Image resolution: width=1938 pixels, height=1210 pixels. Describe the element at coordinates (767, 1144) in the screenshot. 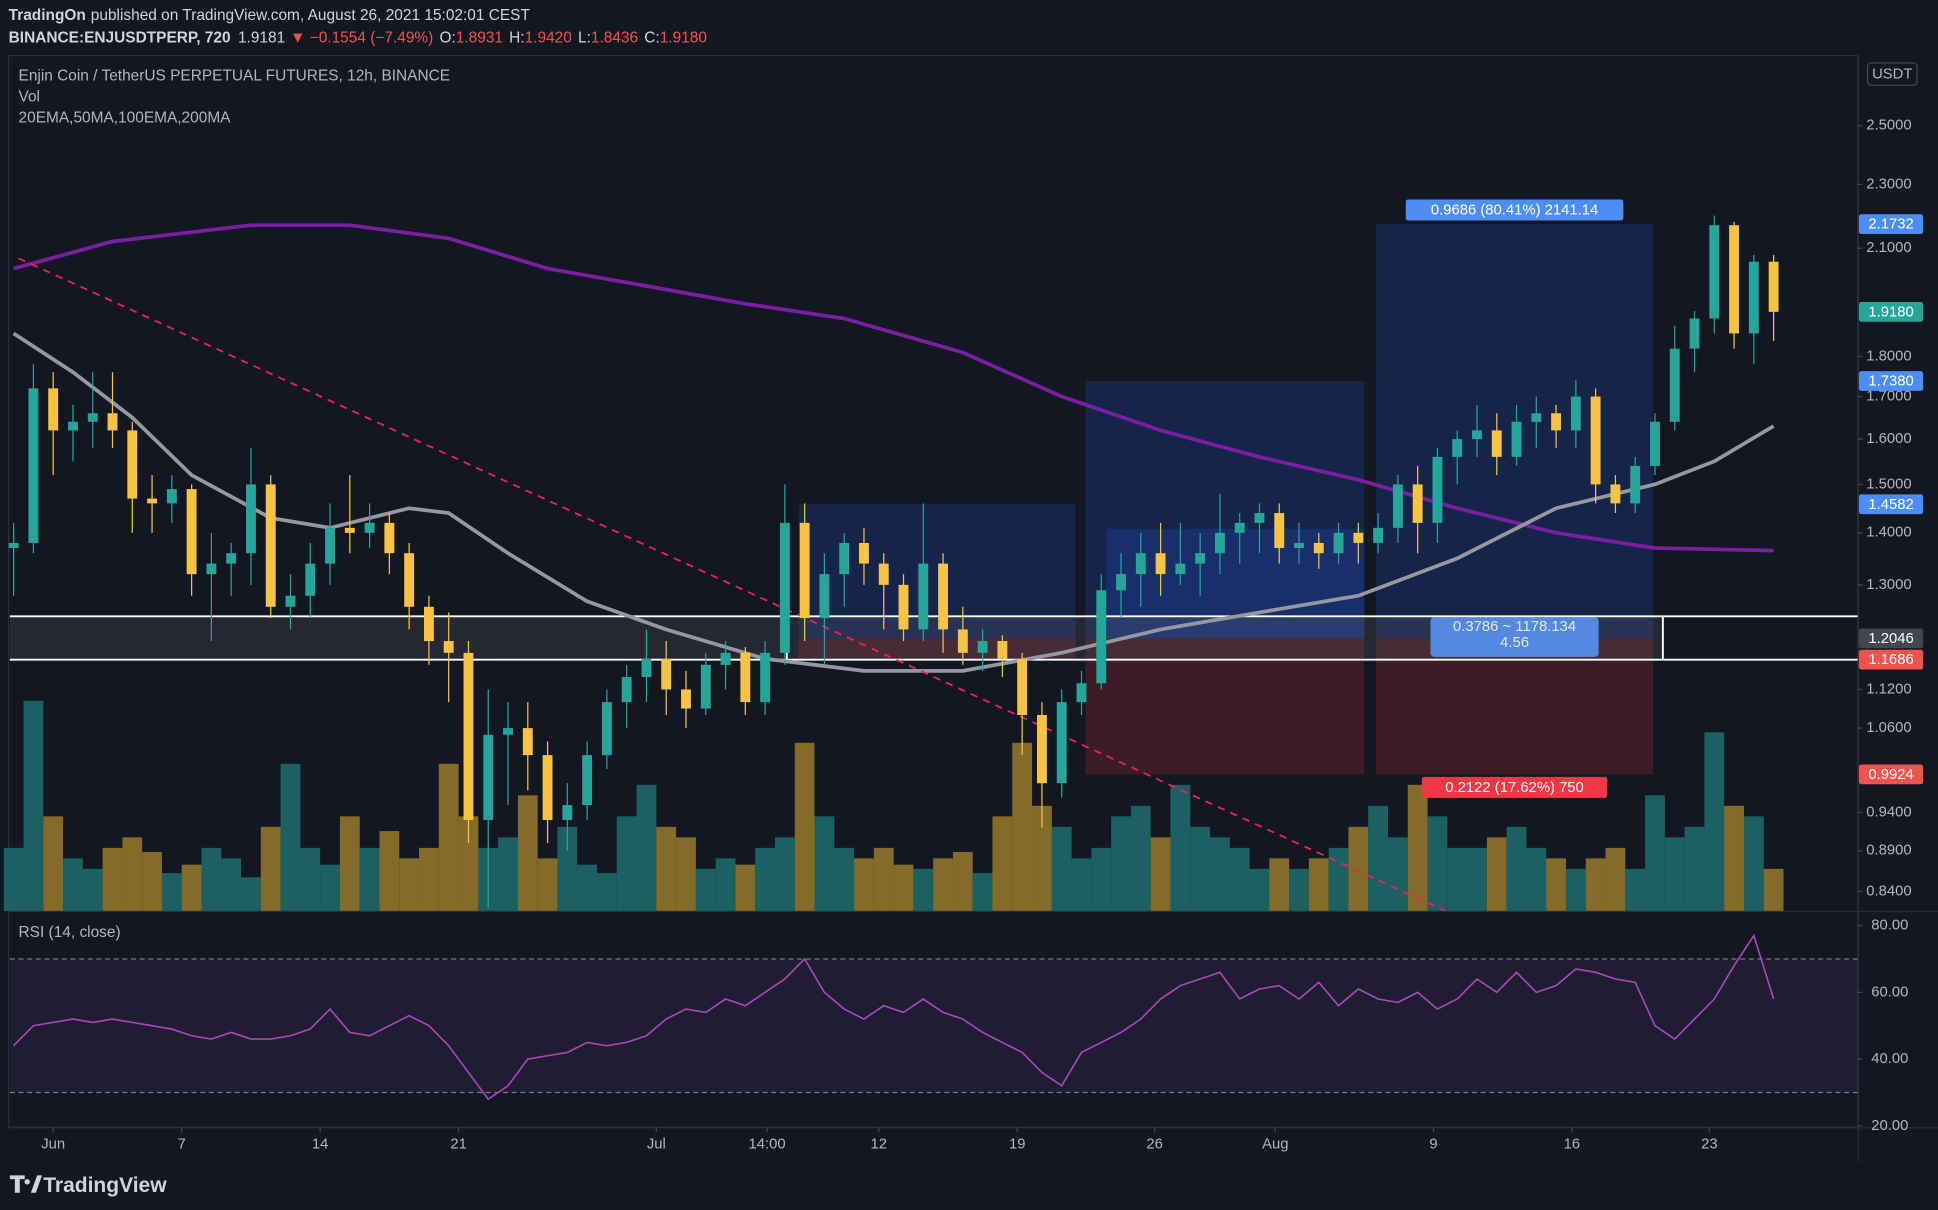

I see `x-tick-label: 14:00` at that location.